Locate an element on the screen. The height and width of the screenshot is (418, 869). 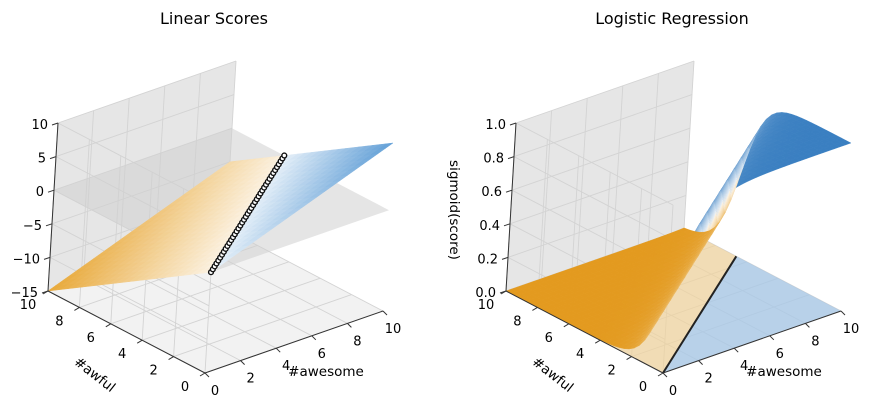
z-tick-label: 5 is located at coordinates (42, 159).